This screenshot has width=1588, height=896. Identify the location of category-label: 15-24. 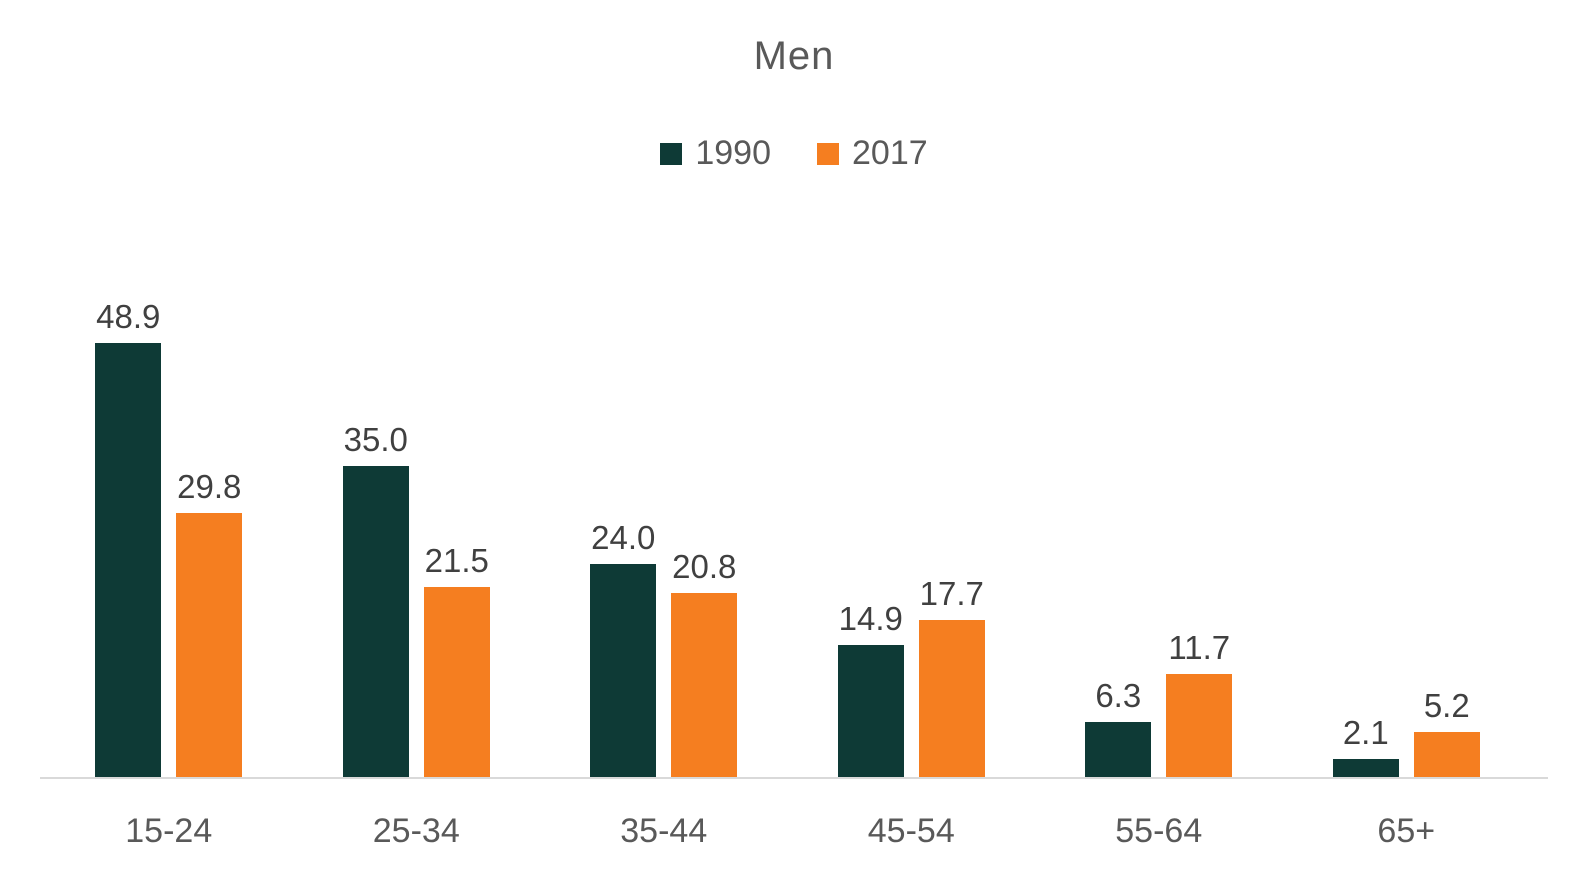
(169, 831).